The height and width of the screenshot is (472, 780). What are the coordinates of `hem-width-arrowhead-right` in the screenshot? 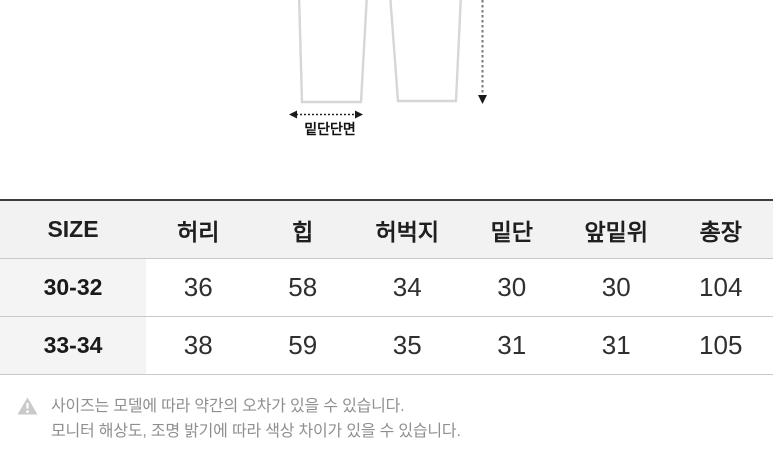 It's located at (359, 114).